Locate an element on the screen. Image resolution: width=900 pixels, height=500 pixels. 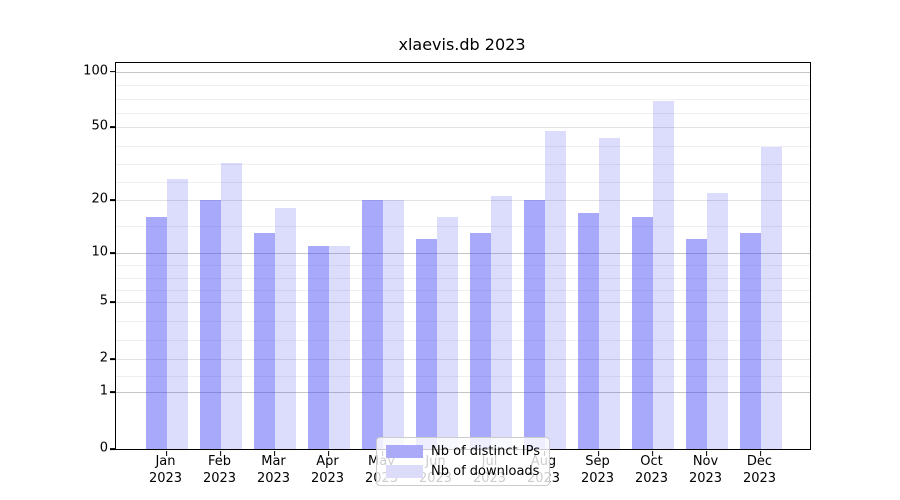
legend-label: Nb of distinct IPs is located at coordinates (485, 451).